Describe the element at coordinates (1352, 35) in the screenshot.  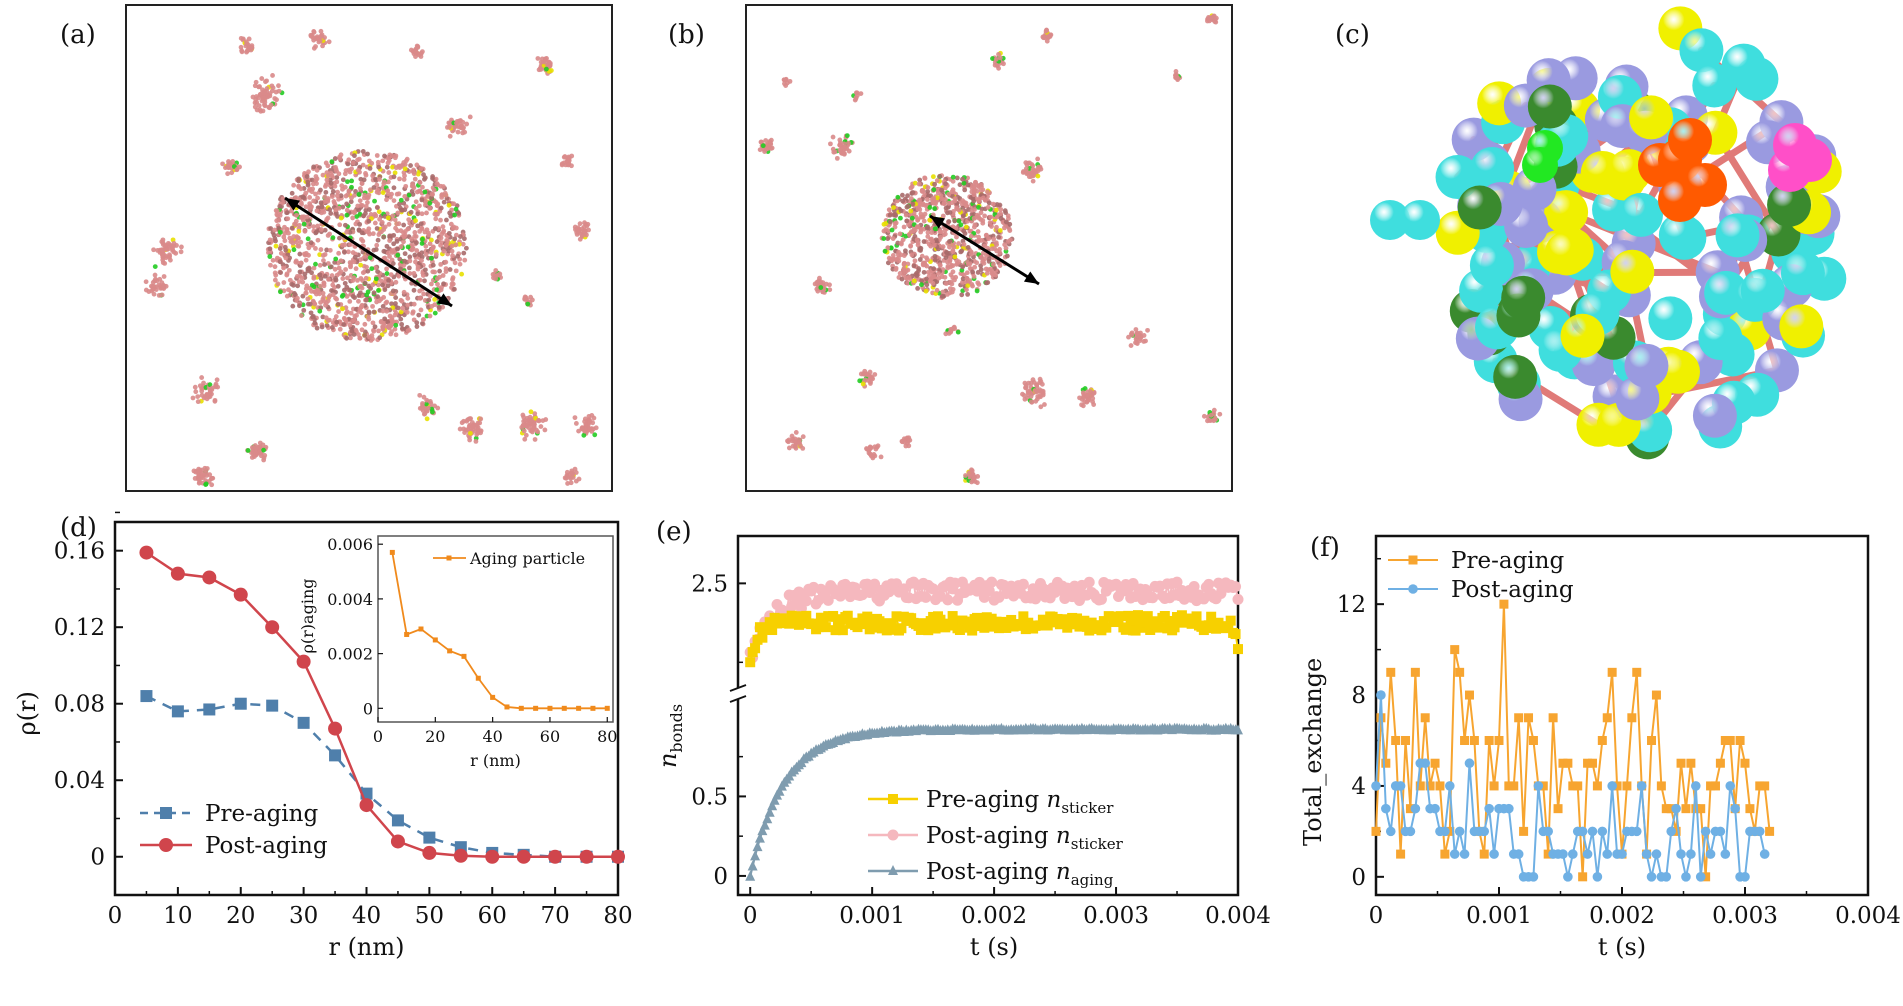
I see `panel-label-c: (c)` at that location.